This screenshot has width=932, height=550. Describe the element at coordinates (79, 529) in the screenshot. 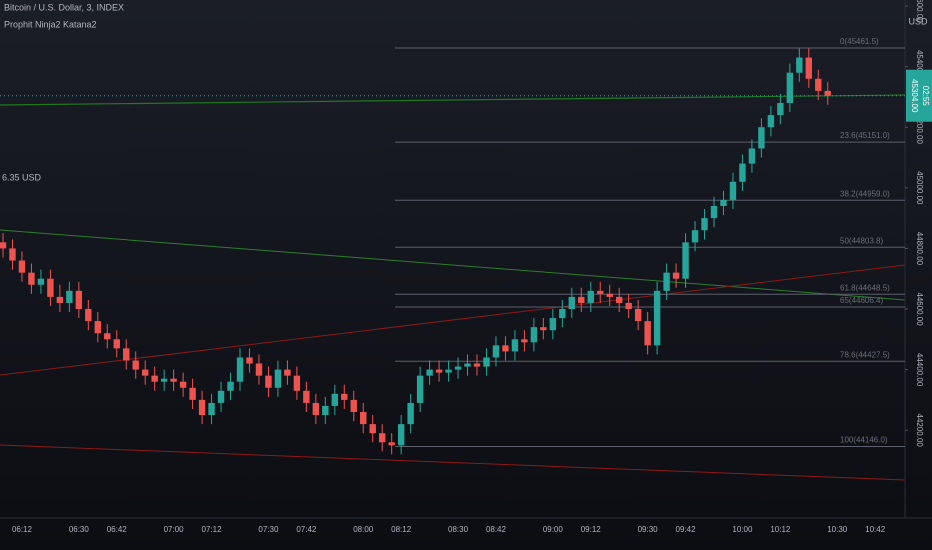

I see `x-tick-label: 06:30` at that location.